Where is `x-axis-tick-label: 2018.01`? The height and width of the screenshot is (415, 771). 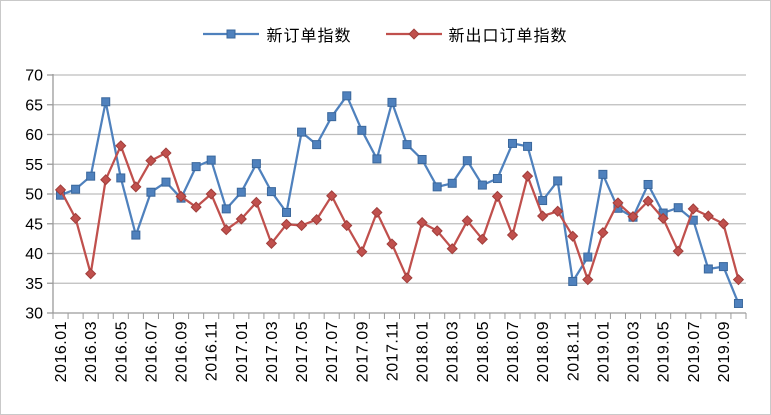
x-axis-tick-label: 2018.01 is located at coordinates (423, 351).